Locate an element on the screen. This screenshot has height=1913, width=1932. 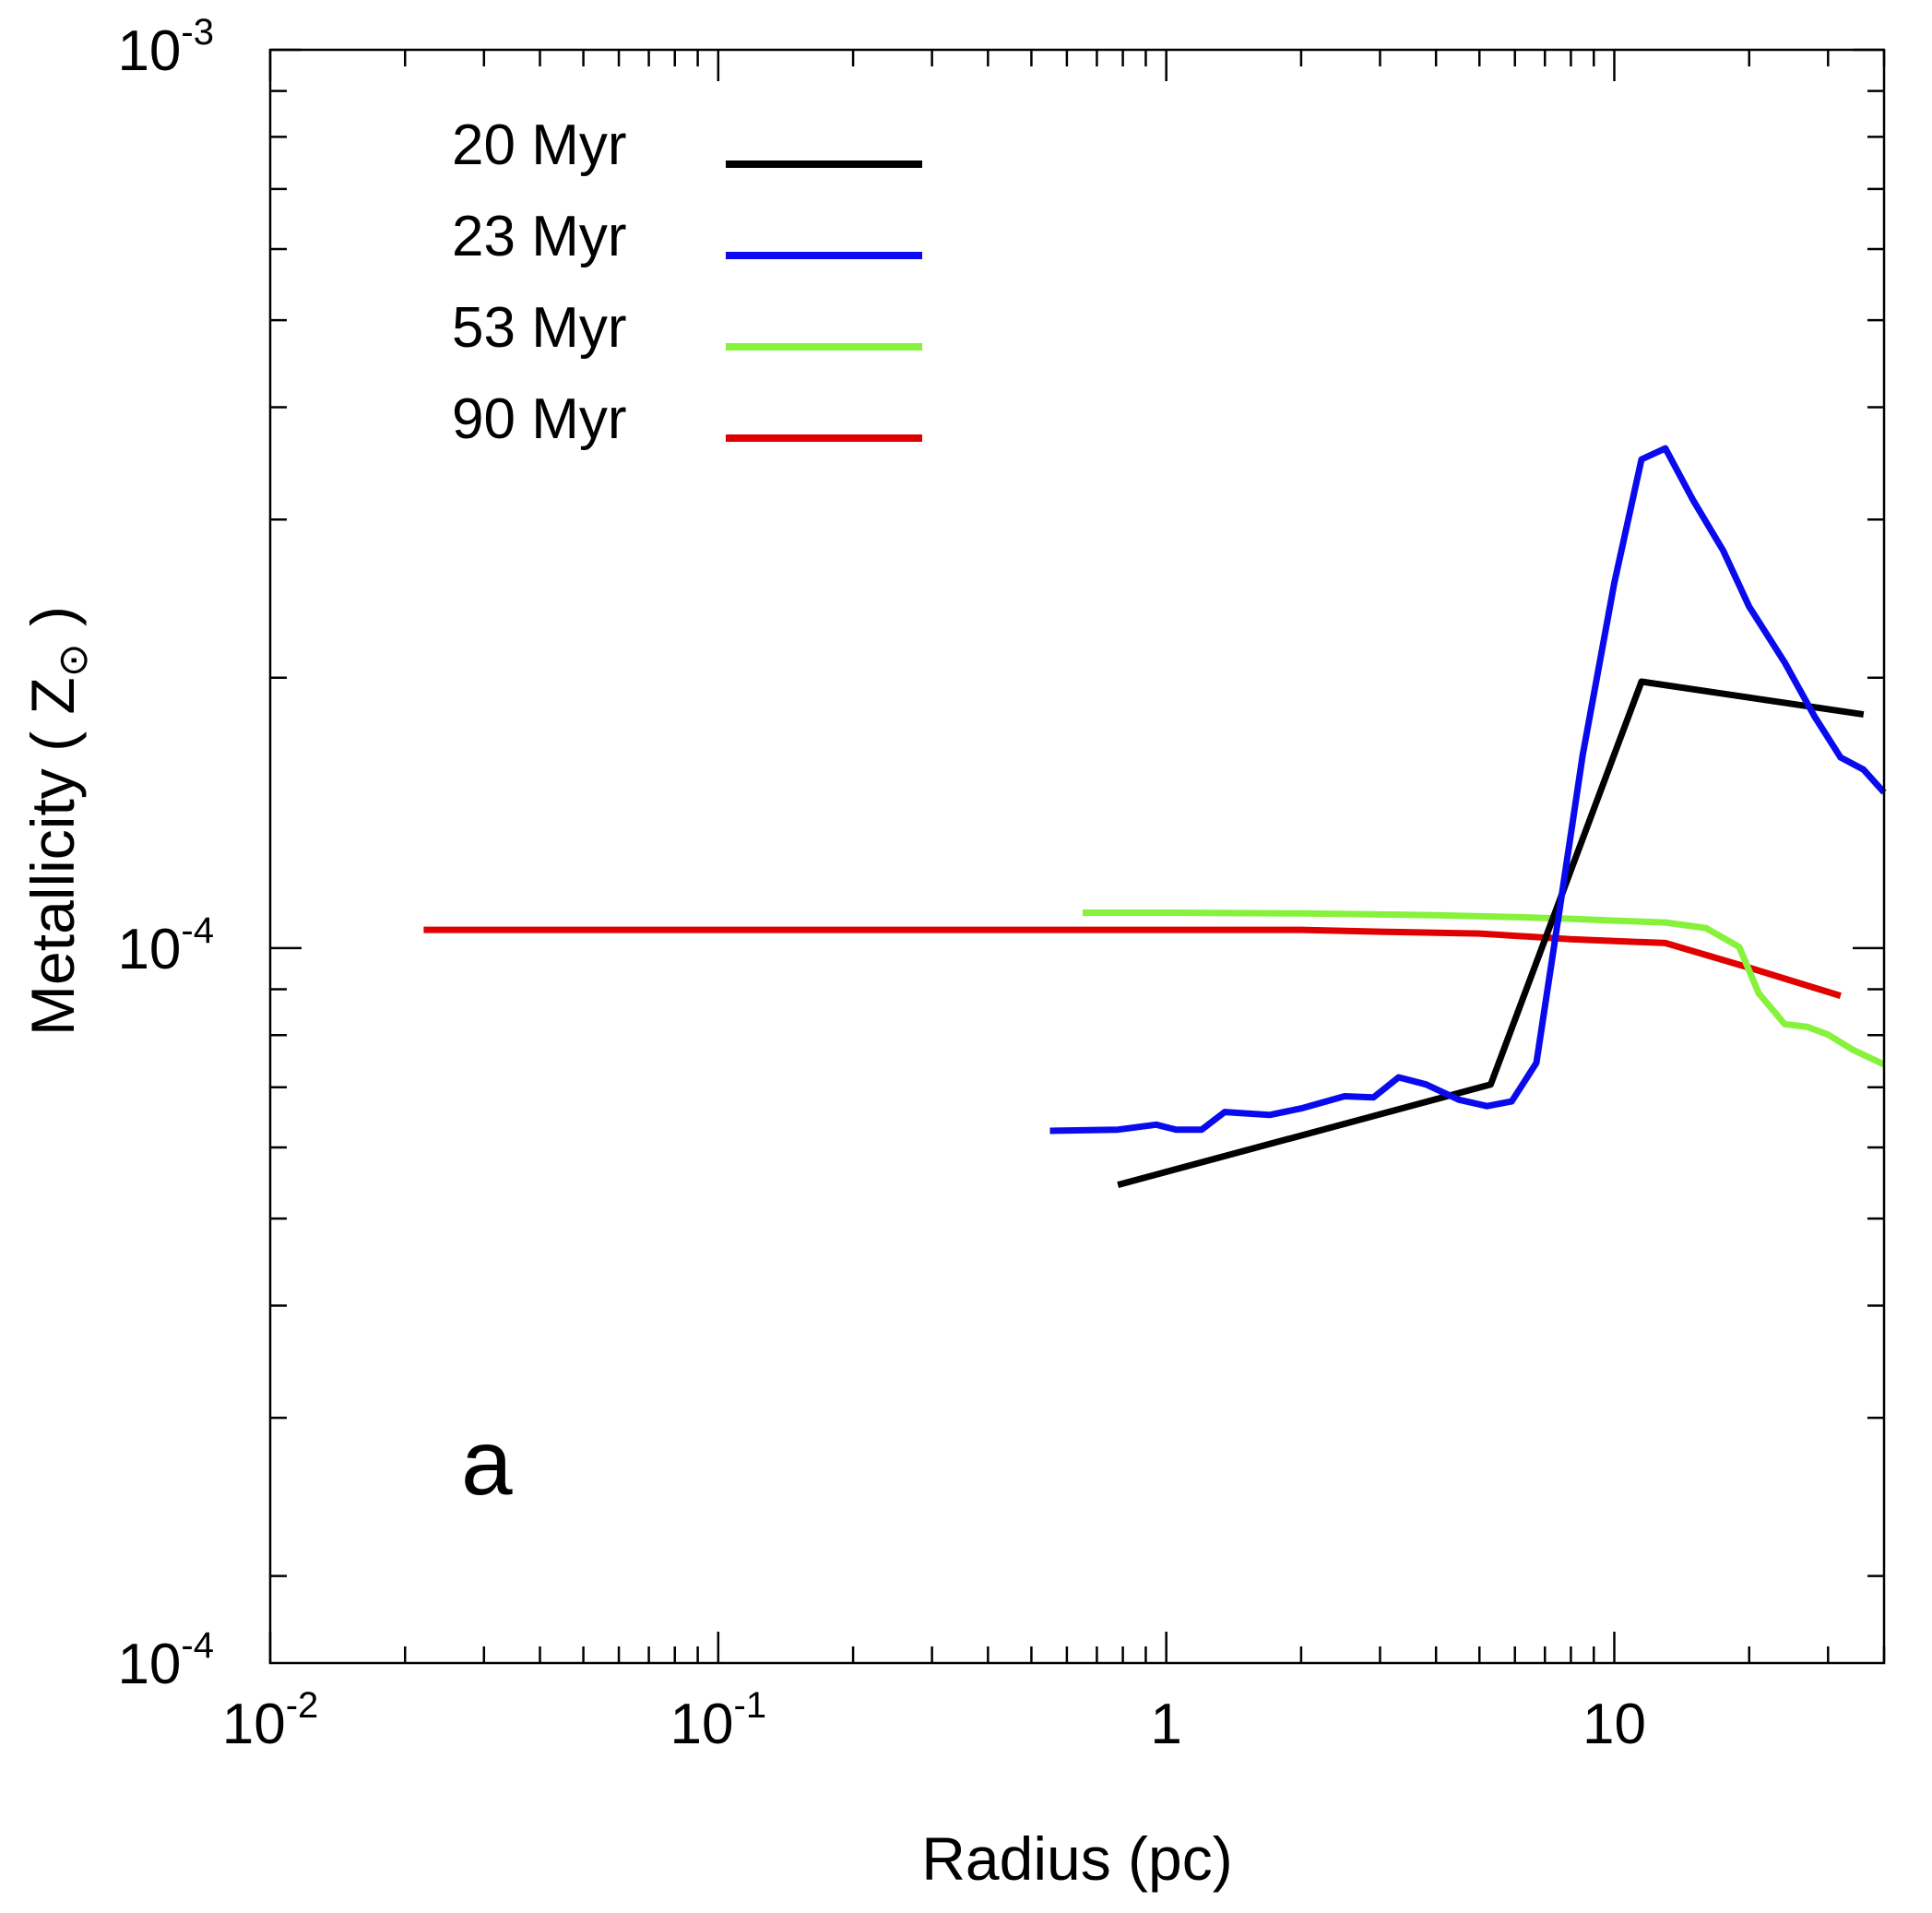
y-tick-label-exponent: -3 is located at coordinates (198, 32).